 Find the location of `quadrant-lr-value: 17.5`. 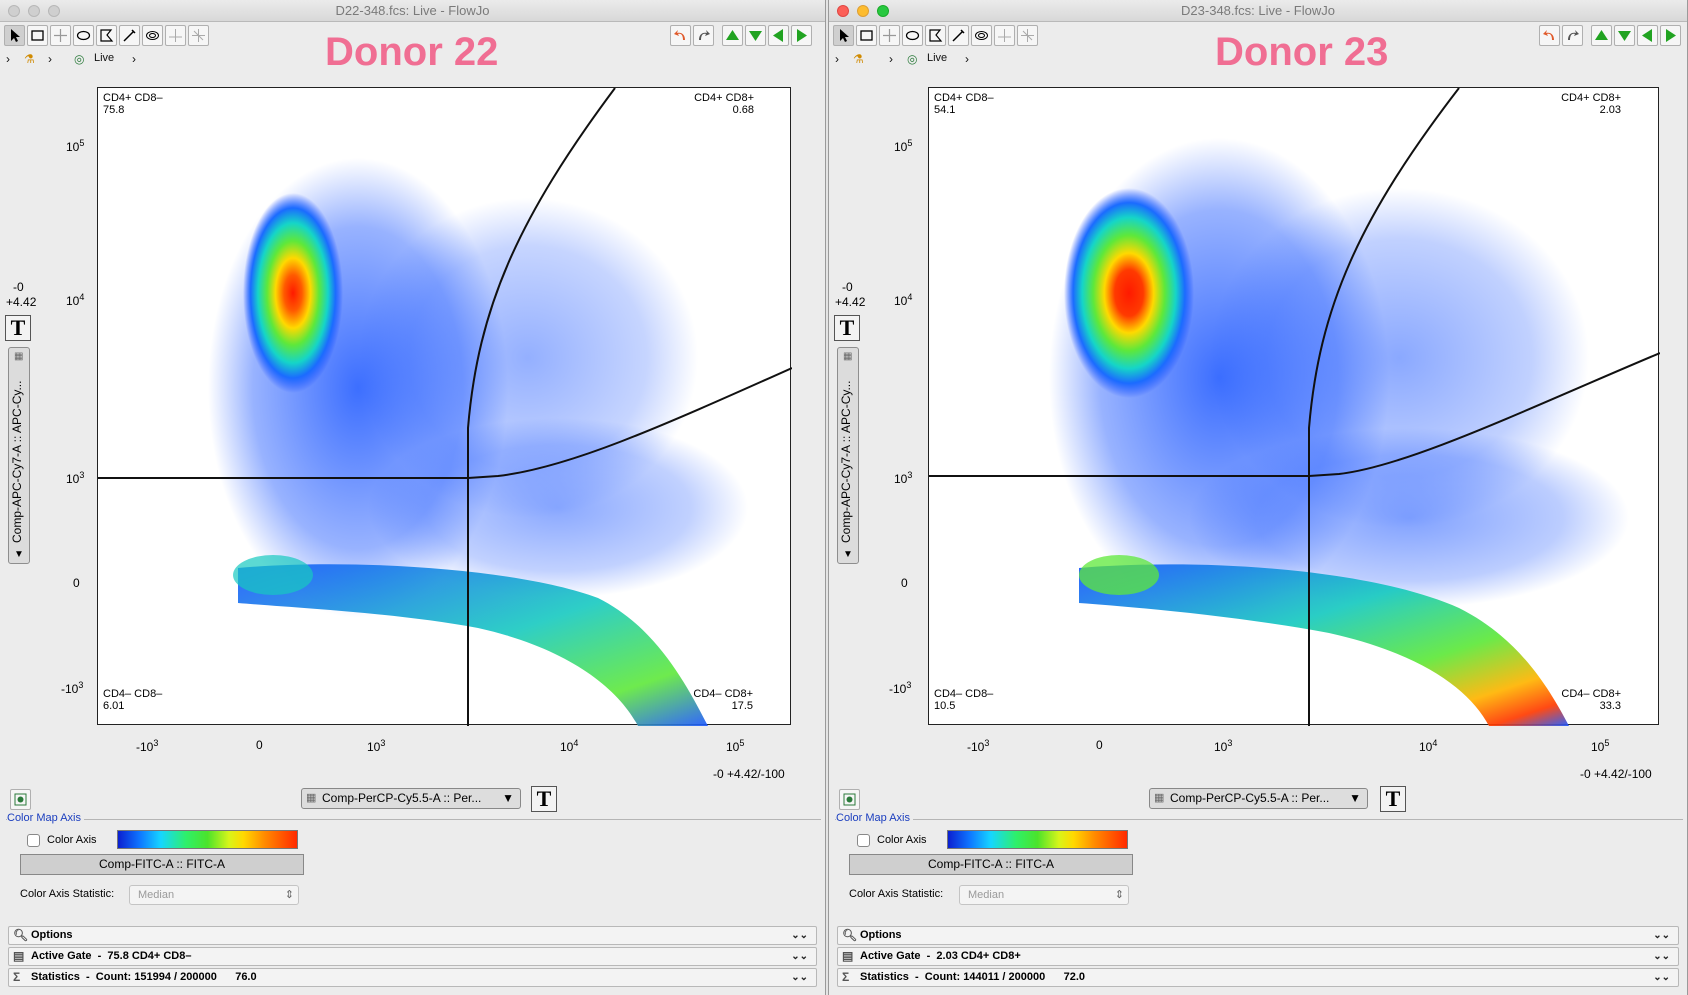

quadrant-lr-value: 17.5 is located at coordinates (742, 706).